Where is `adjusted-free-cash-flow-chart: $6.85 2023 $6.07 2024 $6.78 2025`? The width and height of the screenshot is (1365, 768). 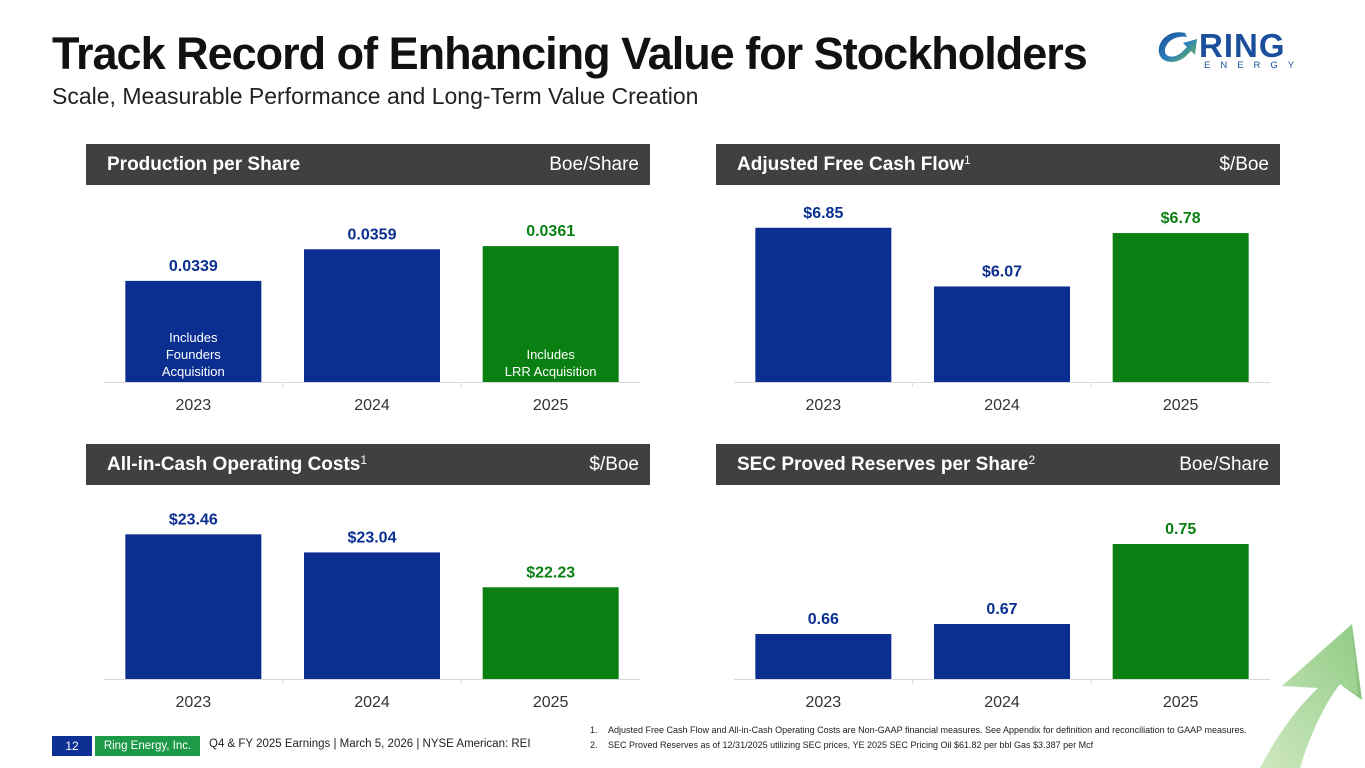 adjusted-free-cash-flow-chart: $6.85 2023 $6.07 2024 $6.78 2025 is located at coordinates (1002, 309).